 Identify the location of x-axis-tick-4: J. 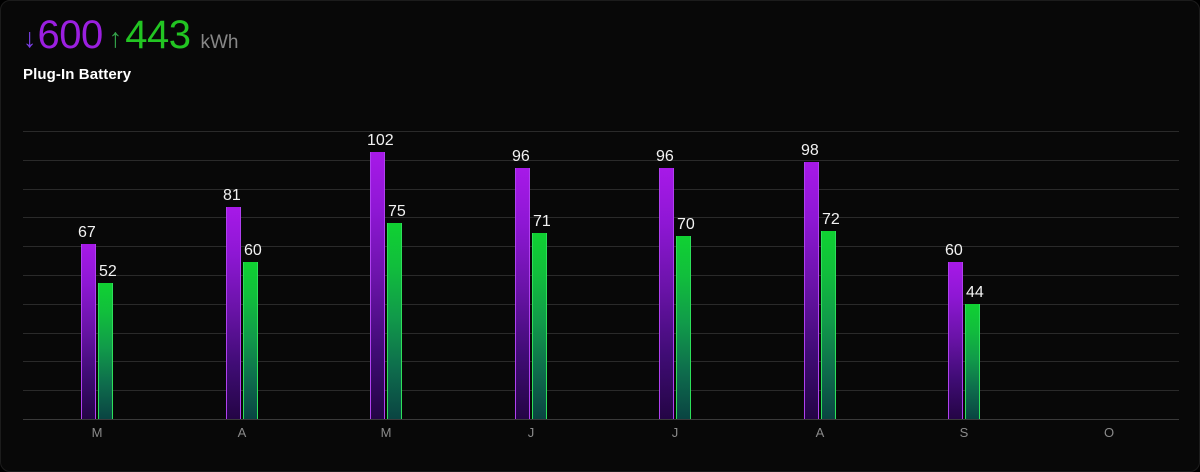
(675, 432).